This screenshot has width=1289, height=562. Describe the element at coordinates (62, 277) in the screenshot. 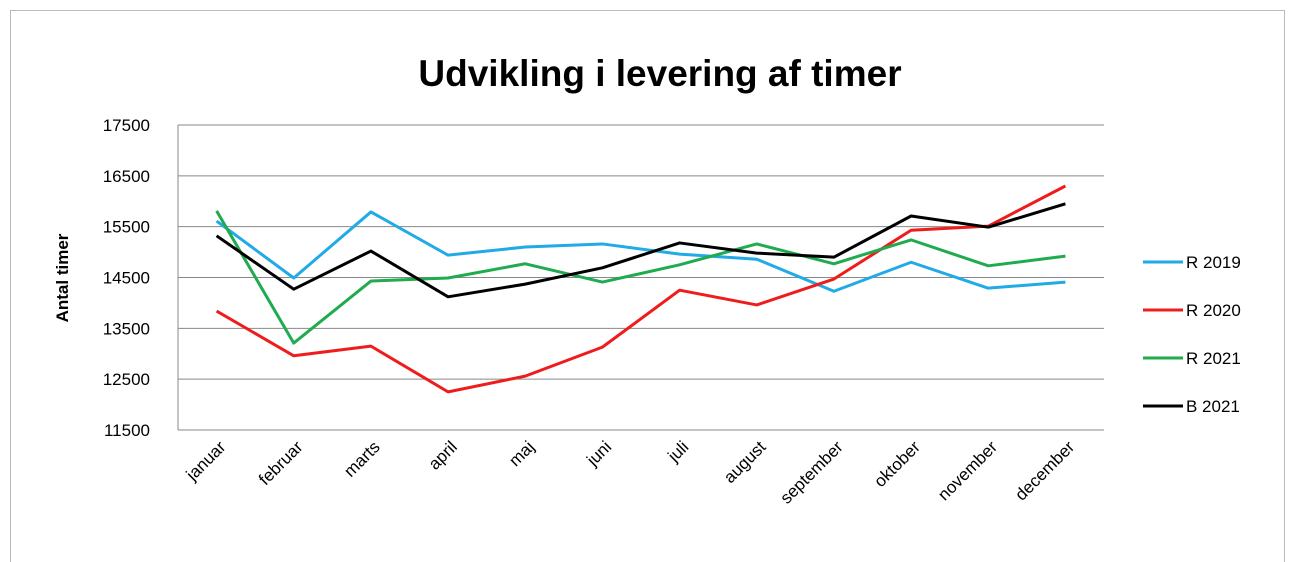

I see `y-axis-title: Antal timer` at that location.